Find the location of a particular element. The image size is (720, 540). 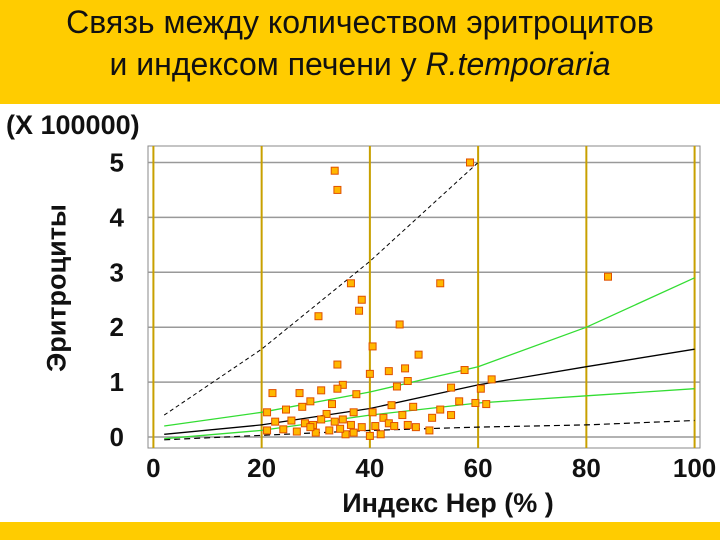

y-scale-label: (X 100000) is located at coordinates (73, 125).